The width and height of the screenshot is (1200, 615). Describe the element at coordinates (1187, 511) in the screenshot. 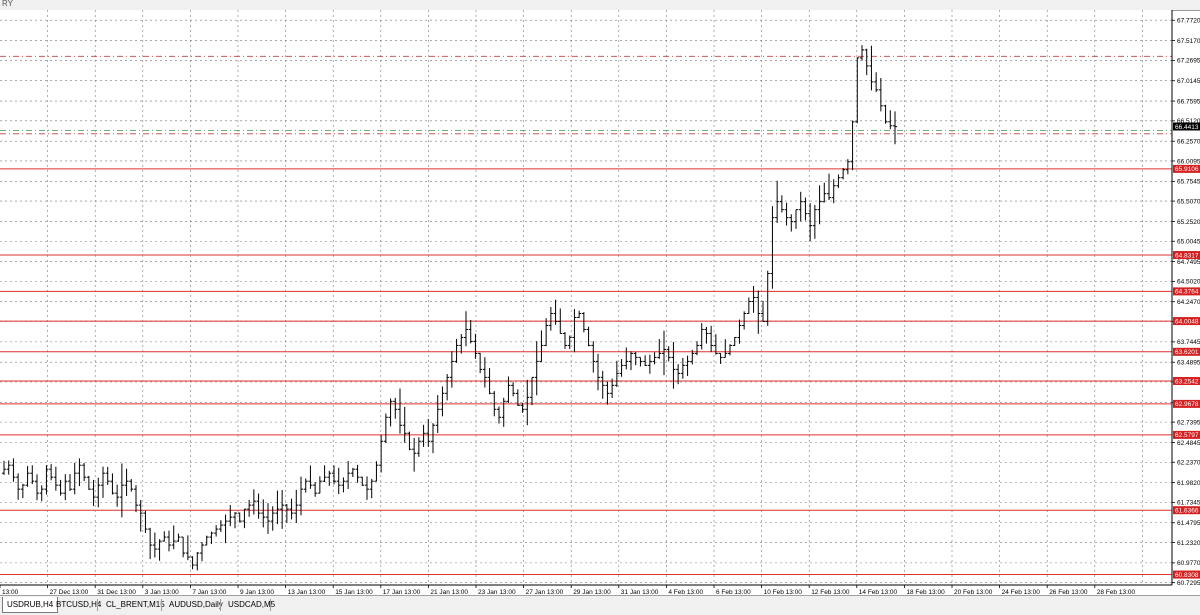

I see `level-price-tag-label: 61.6366` at that location.